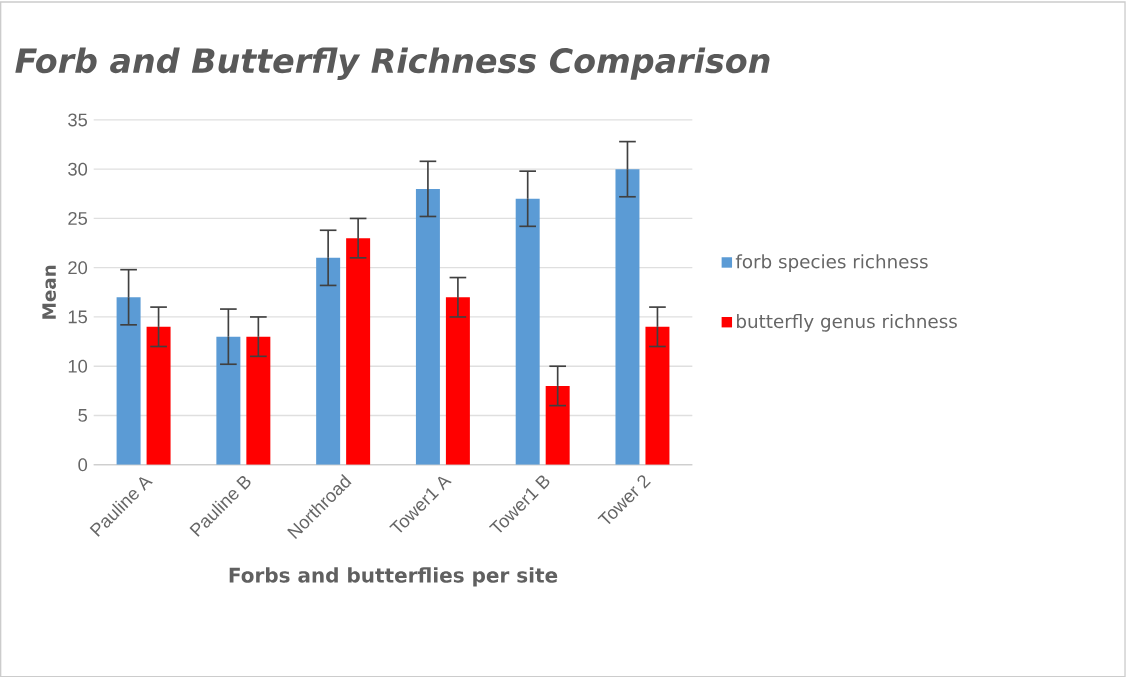 The image size is (1127, 677). I want to click on x-axis-title: Forbs and butterflies per site, so click(393, 577).